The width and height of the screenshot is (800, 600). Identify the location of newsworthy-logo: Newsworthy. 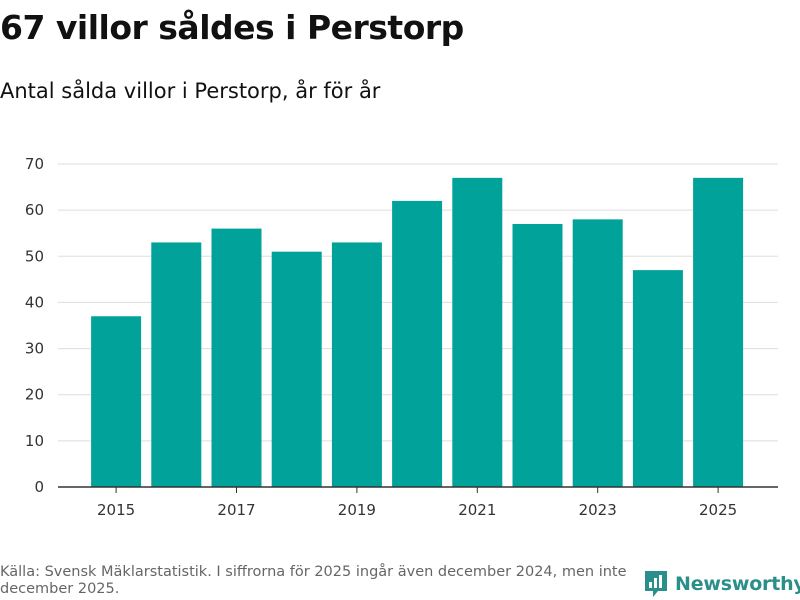
(721, 584).